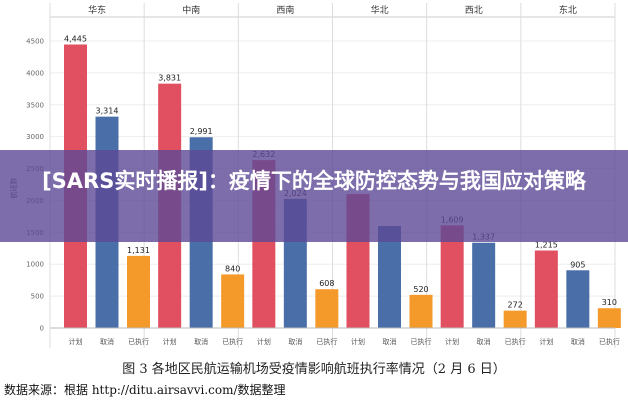  Describe the element at coordinates (35, 73) in the screenshot. I see `y-tick-label: 4000` at that location.